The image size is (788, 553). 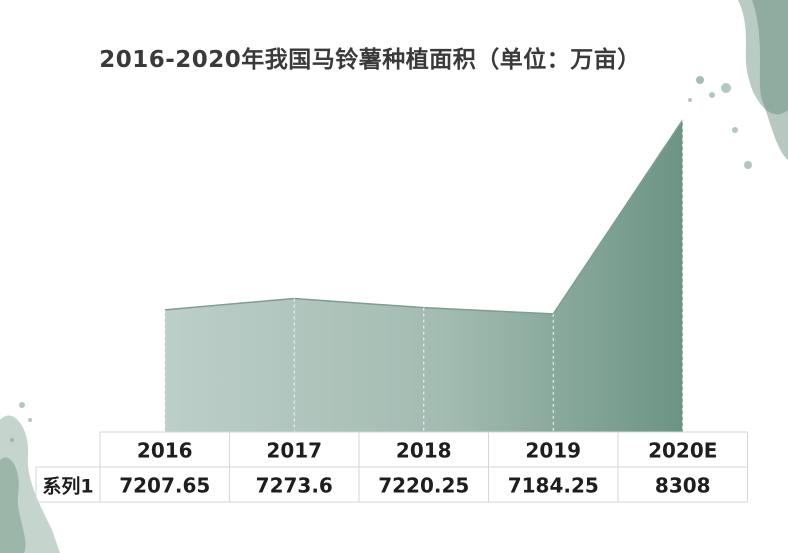 What do you see at coordinates (424, 451) in the screenshot?
I see `x-tick-label: 2018` at bounding box center [424, 451].